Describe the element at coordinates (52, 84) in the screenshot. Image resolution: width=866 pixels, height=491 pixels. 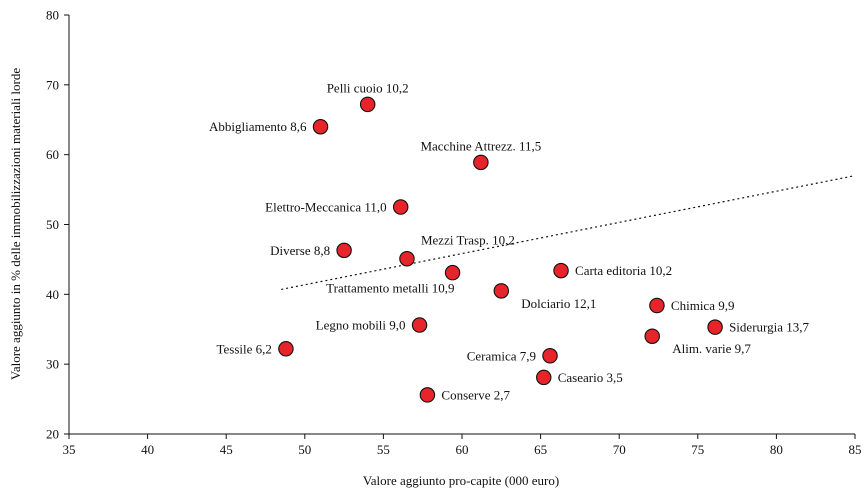
I see `y-tick-label: 70` at that location.